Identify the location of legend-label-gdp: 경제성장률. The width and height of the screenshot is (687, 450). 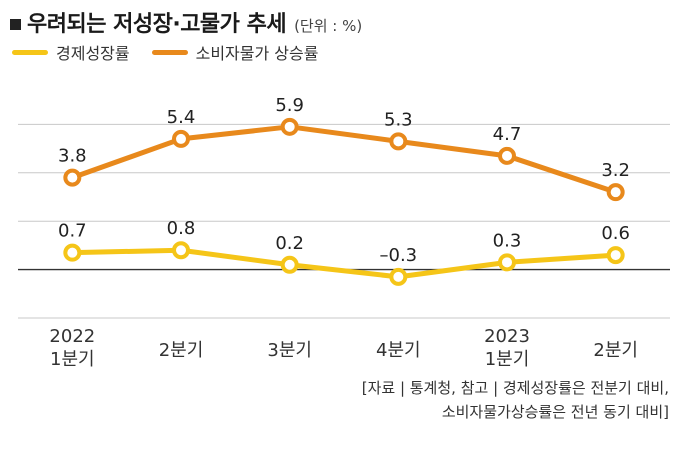
(93, 53).